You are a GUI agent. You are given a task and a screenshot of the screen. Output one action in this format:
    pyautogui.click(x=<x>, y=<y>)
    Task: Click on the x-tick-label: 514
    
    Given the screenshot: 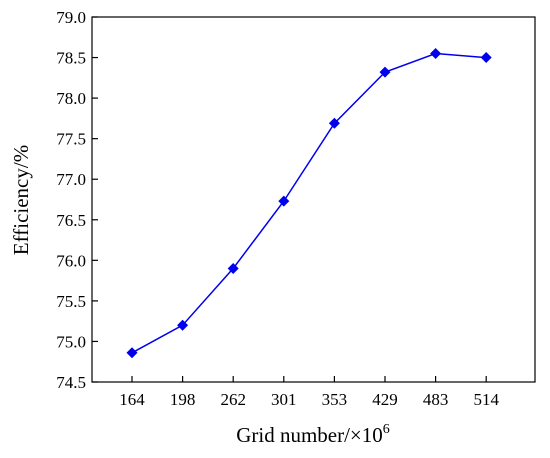 What is the action you would take?
    pyautogui.click(x=486, y=399)
    